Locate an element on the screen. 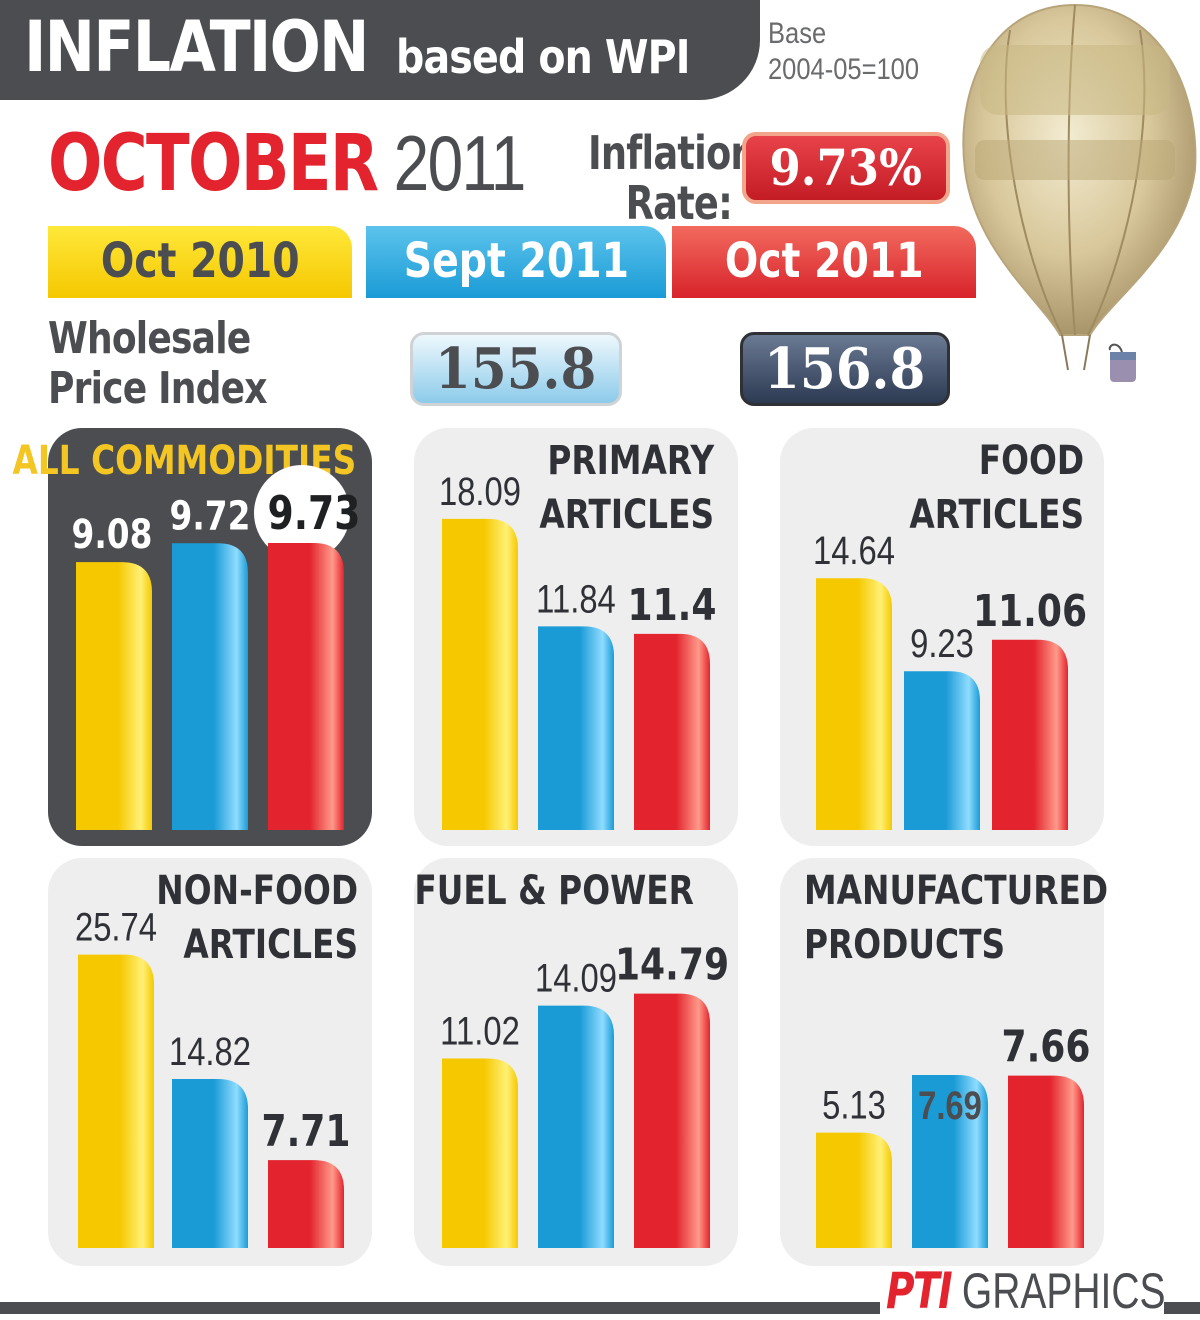  credit: PTI GRAPHICS is located at coordinates (1026, 1291).